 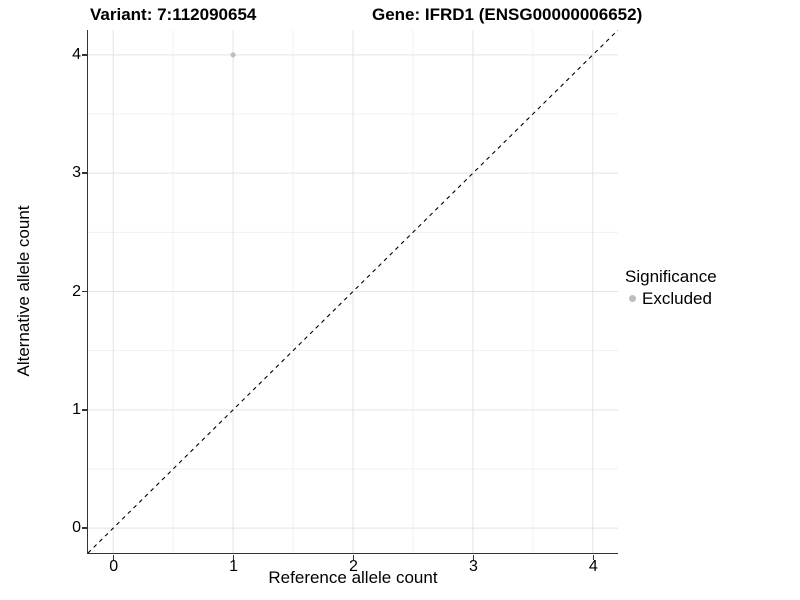 I want to click on legend-item-label: Excluded, so click(x=677, y=298).